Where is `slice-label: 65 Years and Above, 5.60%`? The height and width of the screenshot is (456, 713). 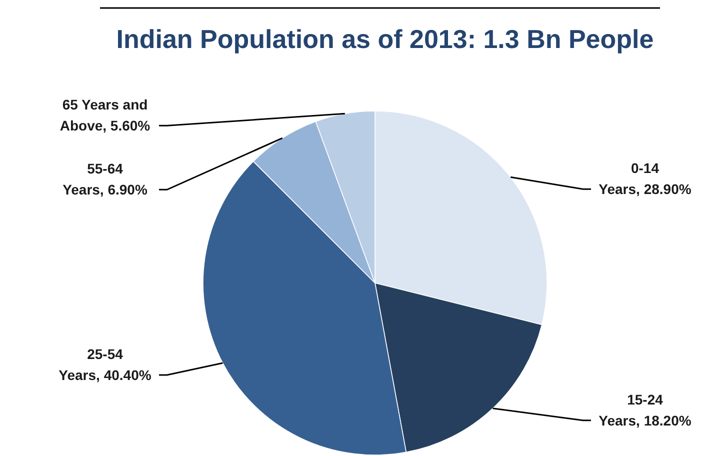 slice-label: 65 Years and Above, 5.60% is located at coordinates (105, 115).